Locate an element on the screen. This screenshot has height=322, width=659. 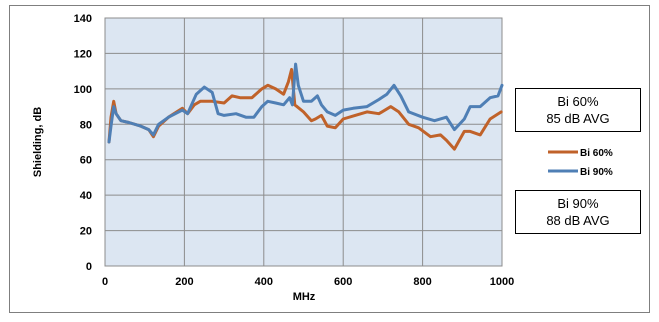
annotation-bi60-title: Bi 60% is located at coordinates (578, 101).